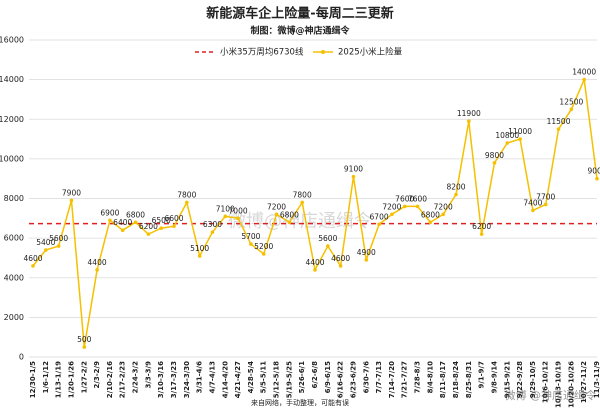 This screenshot has height=412, width=600. Describe the element at coordinates (174, 379) in the screenshot. I see `x-tick-label: 3/17-3/23` at that location.